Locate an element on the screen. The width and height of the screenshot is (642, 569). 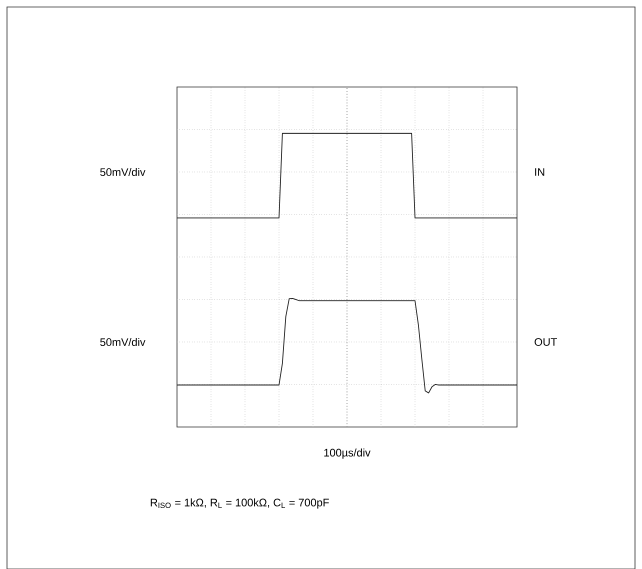
x-axis-title: 100µs/div is located at coordinates (347, 453).